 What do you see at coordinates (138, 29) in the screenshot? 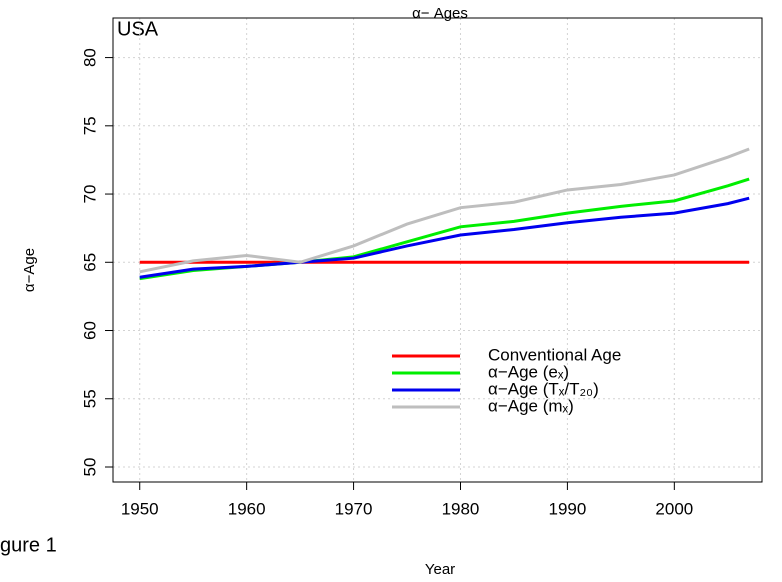
I see `subtitle: USA` at bounding box center [138, 29].